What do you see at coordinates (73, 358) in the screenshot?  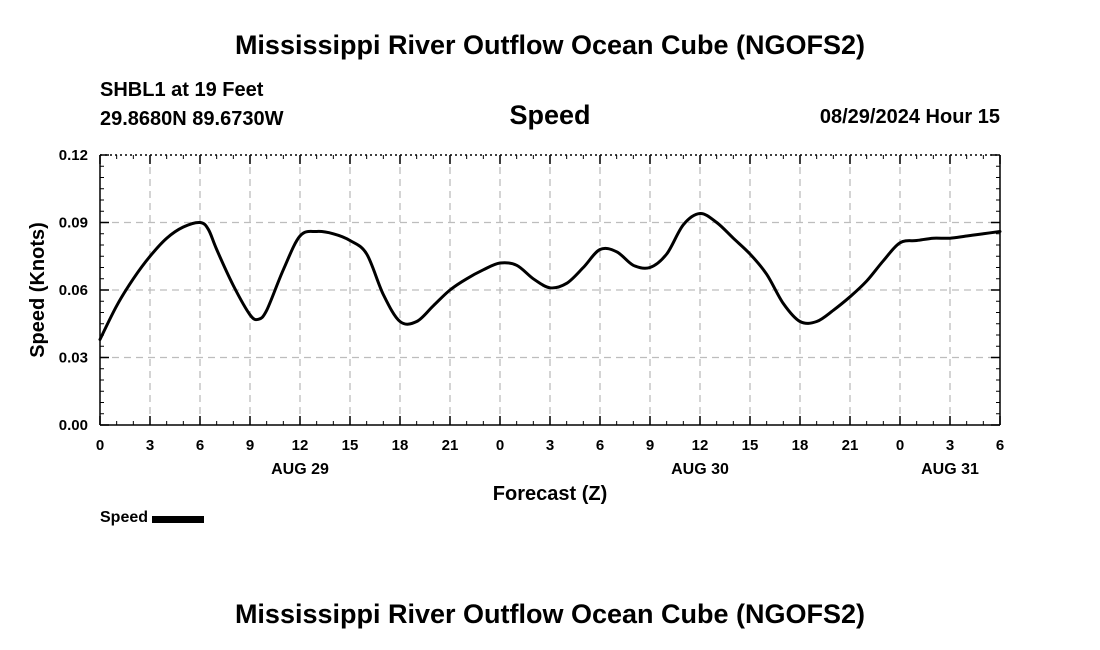 I see `y-tick-label: 0.03` at bounding box center [73, 358].